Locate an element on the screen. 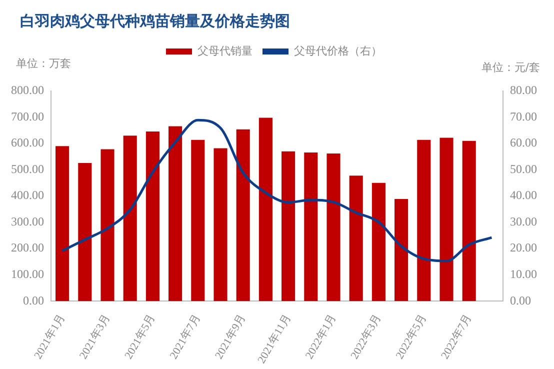 This screenshot has height=369, width=554. y2-tick-label: 10.00 is located at coordinates (523, 274).